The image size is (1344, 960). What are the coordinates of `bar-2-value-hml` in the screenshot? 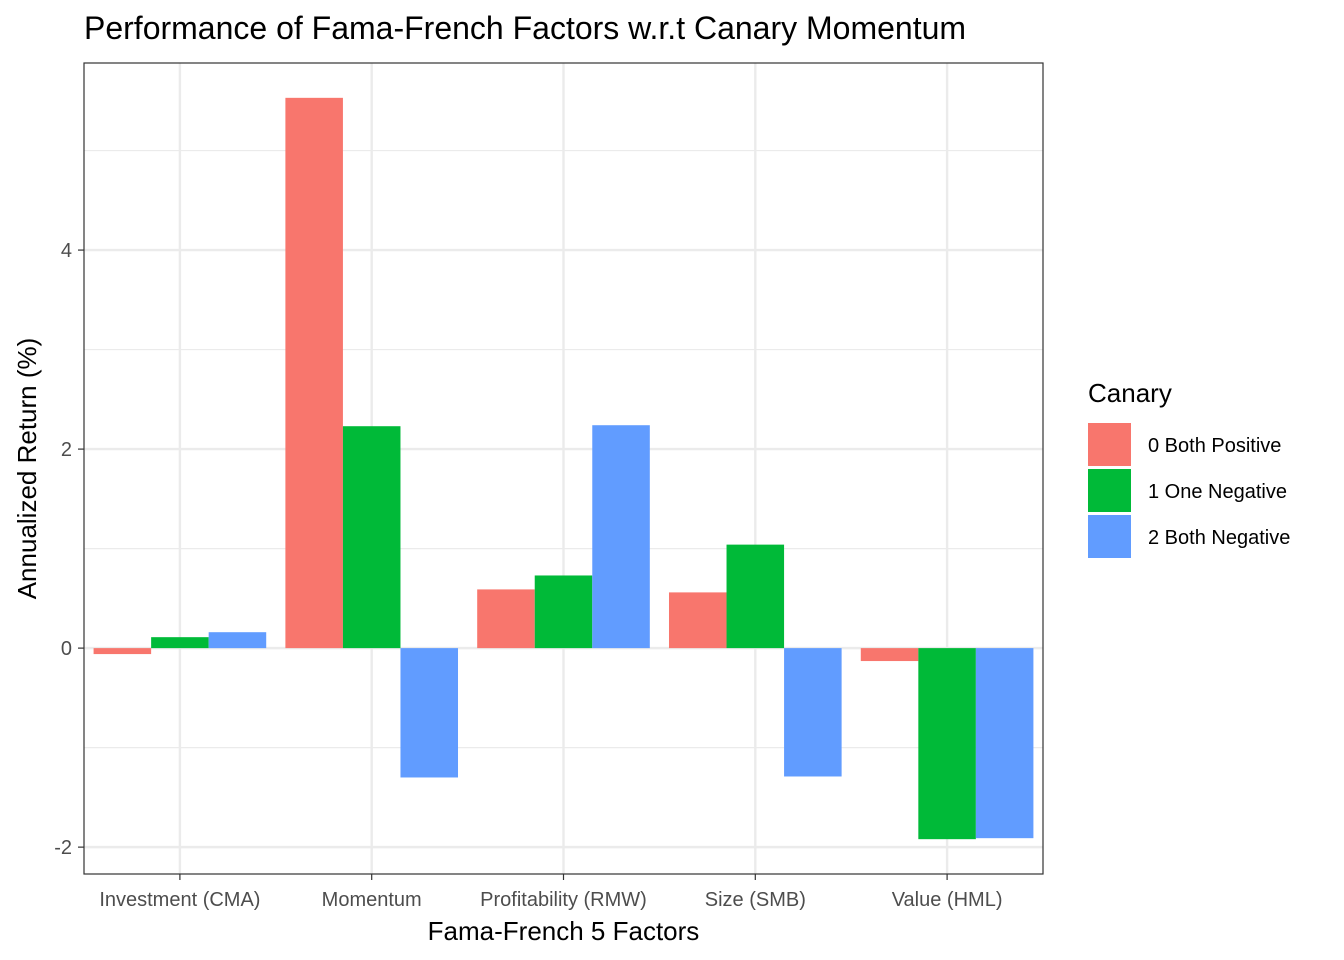 It's located at (1004, 743).